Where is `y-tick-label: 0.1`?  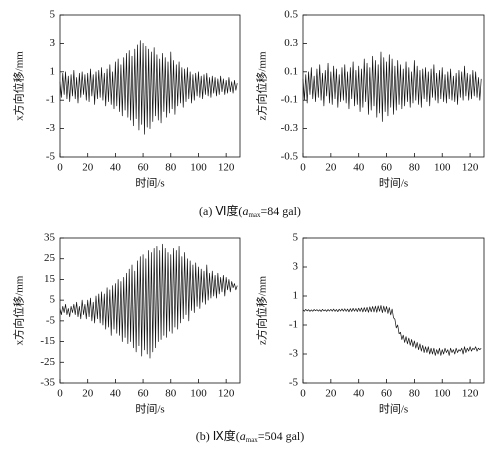 y-tick-label: 0.1 is located at coordinates (291, 71).